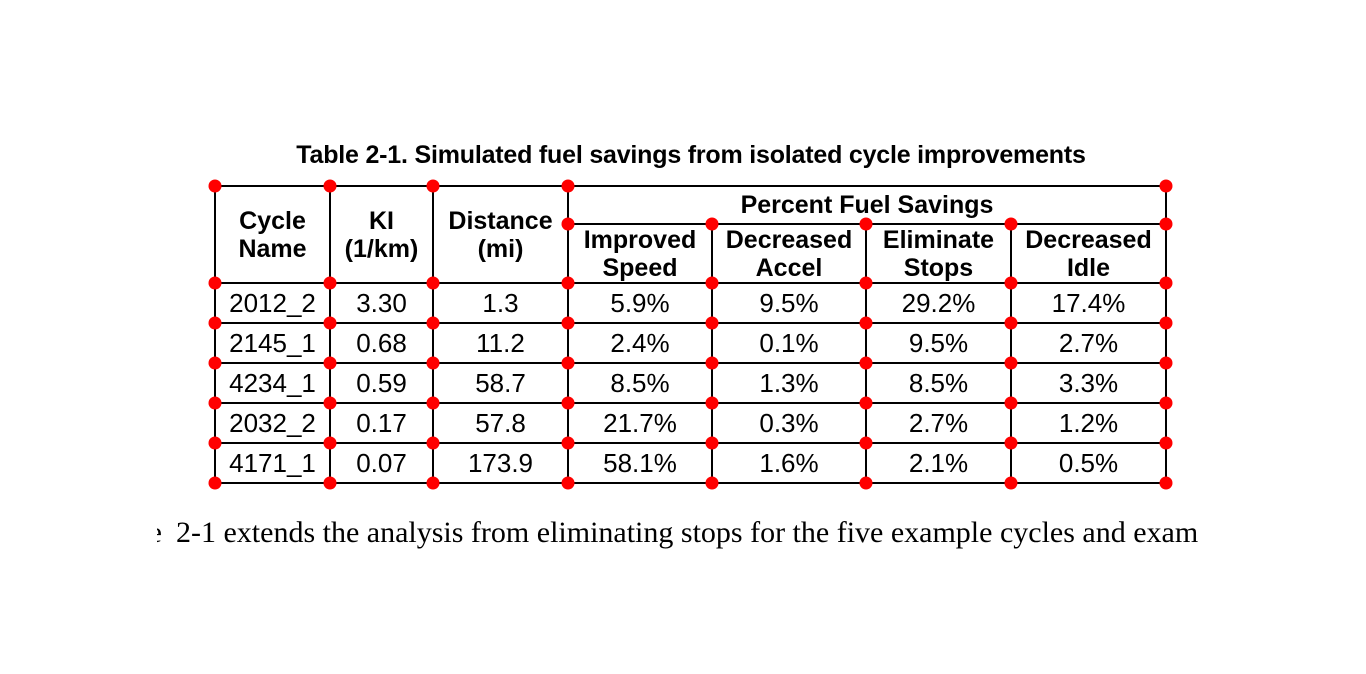 This screenshot has height=674, width=1366. I want to click on cell-decreased-accel: 1.3%, so click(789, 382).